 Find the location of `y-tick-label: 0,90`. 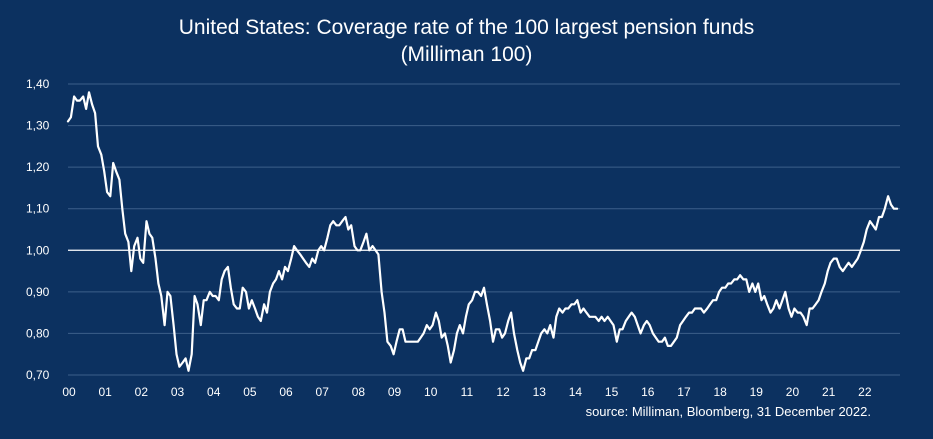

y-tick-label: 0,90 is located at coordinates (38, 292).